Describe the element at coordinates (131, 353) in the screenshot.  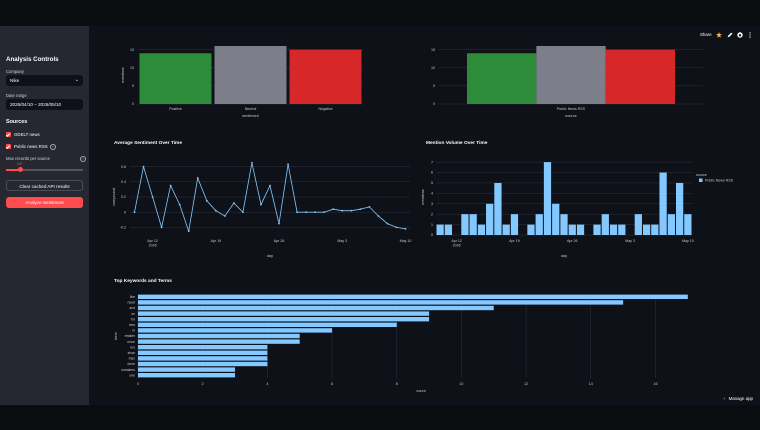
I see `y-tick-label: shoe` at that location.